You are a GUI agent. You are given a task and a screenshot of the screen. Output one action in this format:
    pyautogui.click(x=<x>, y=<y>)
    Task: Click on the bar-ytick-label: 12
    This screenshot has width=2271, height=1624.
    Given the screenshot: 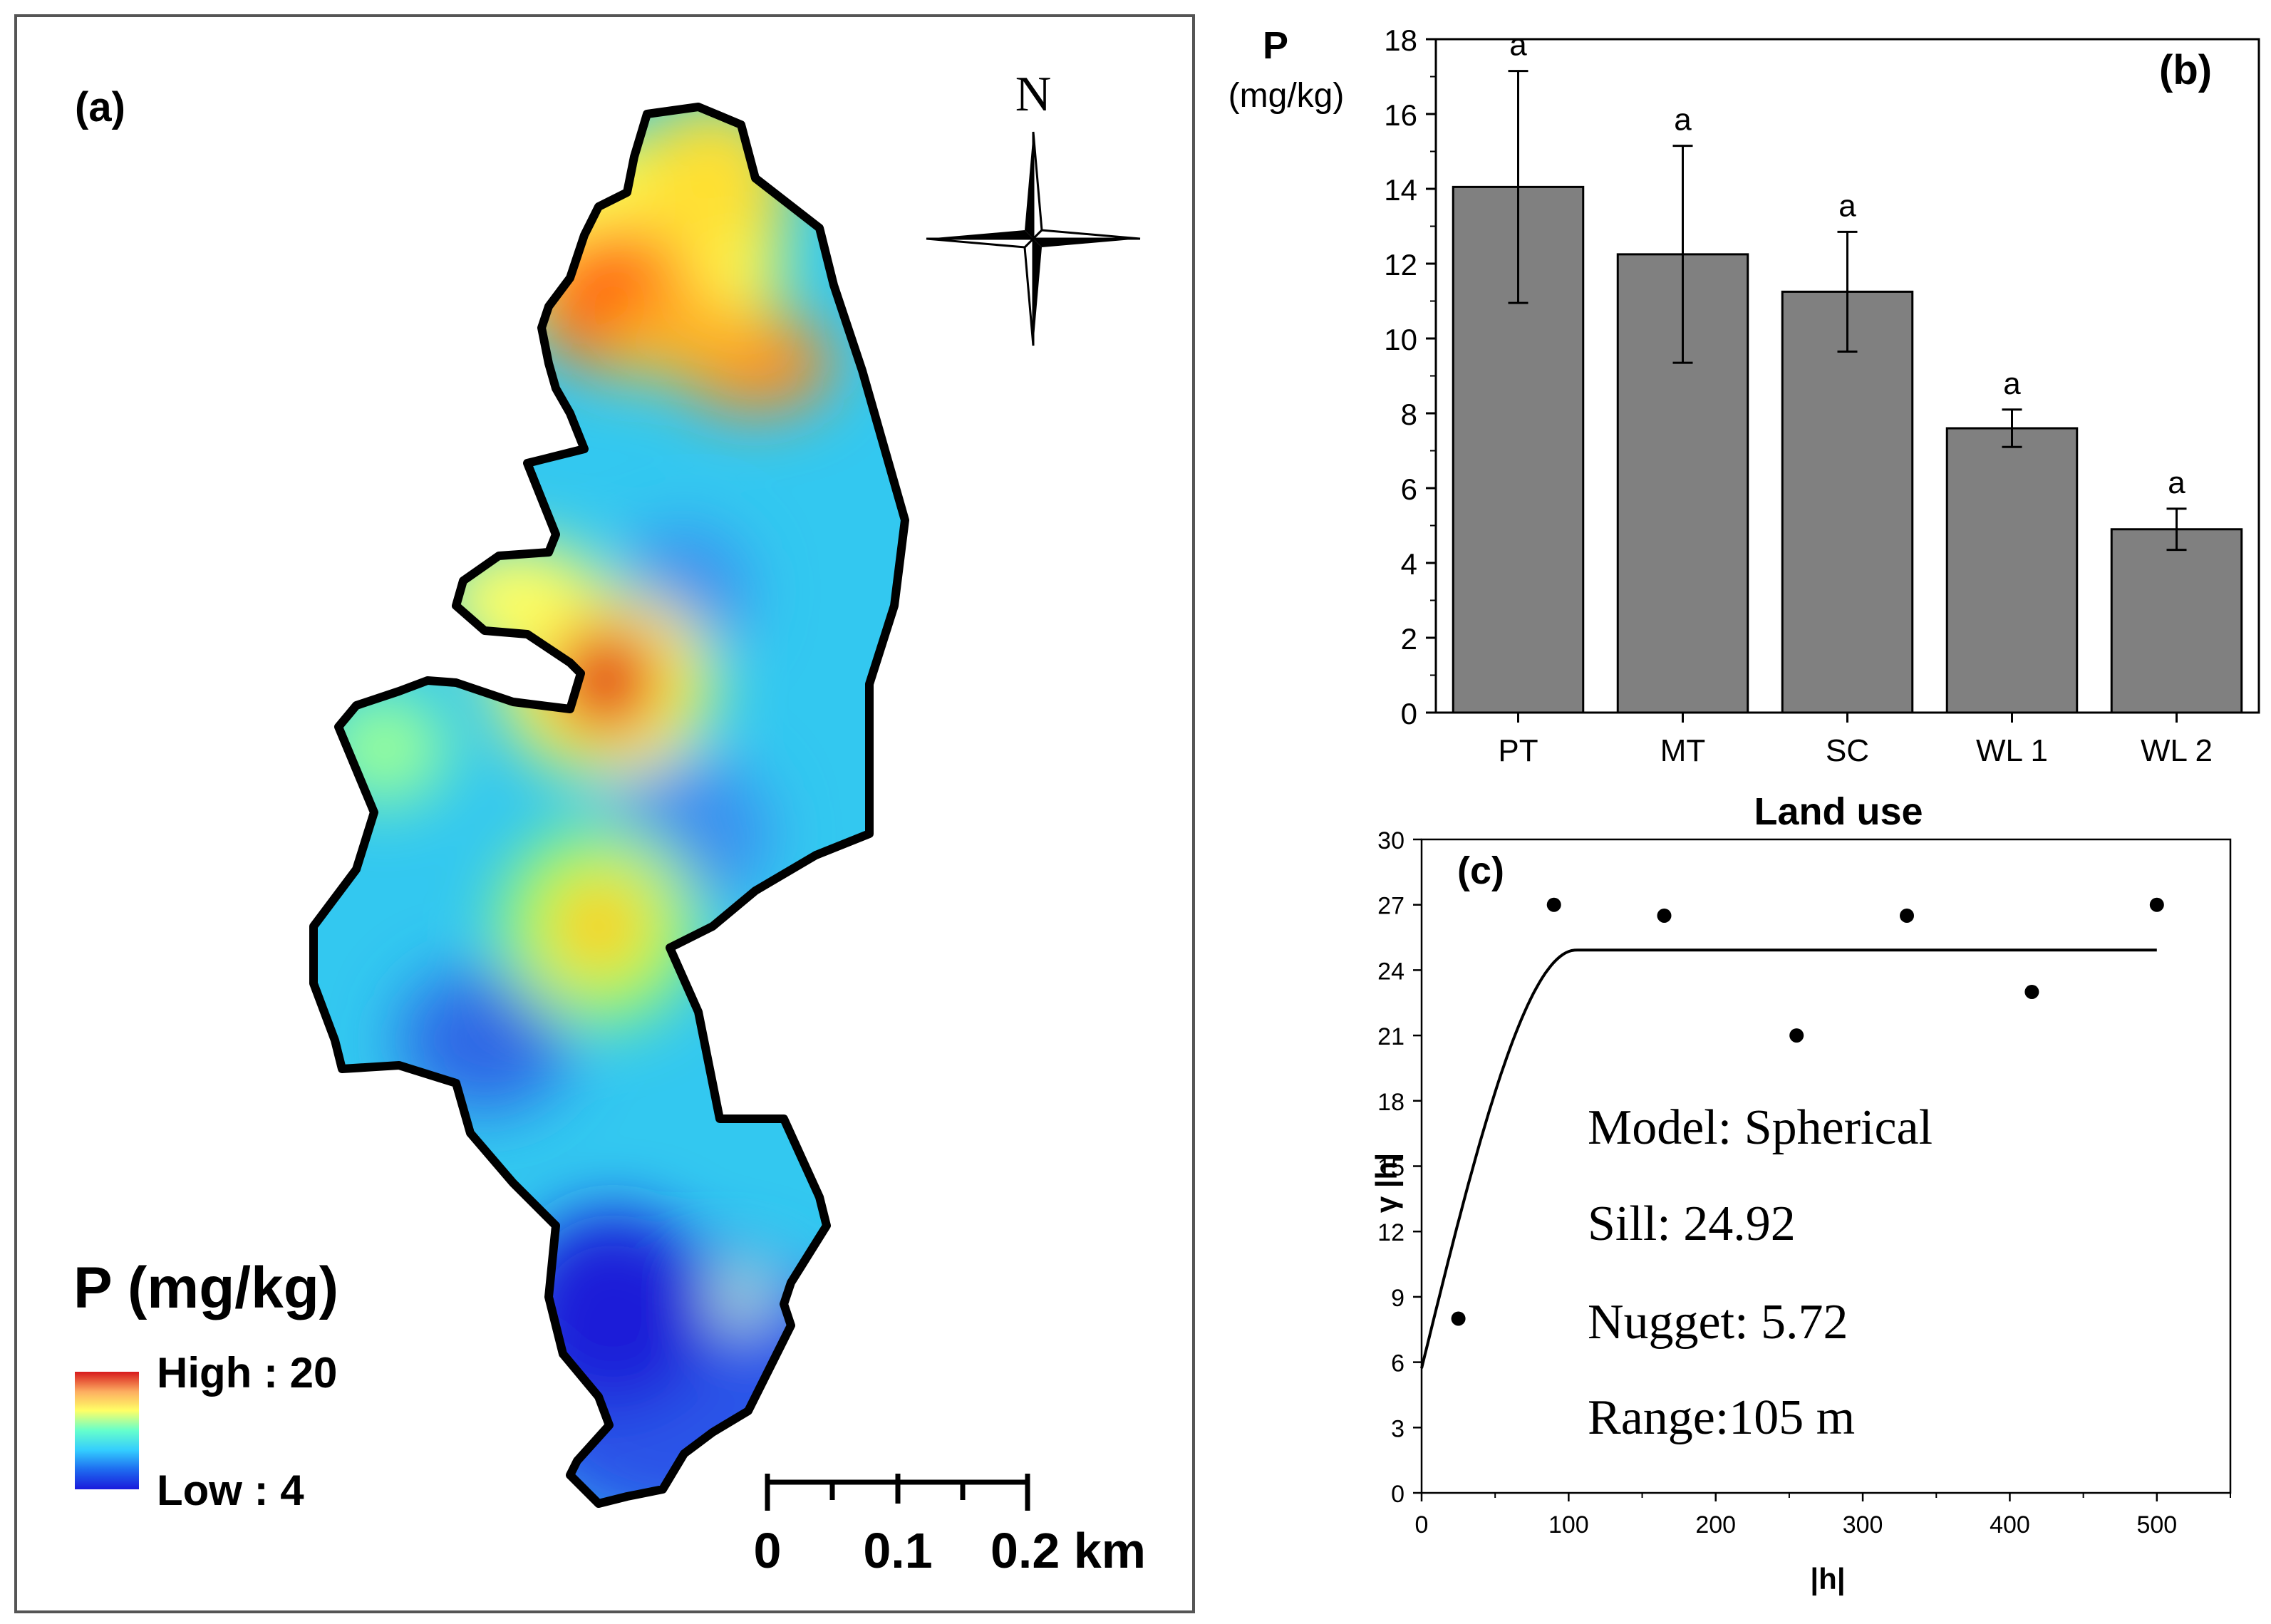 What is the action you would take?
    pyautogui.click(x=1401, y=264)
    